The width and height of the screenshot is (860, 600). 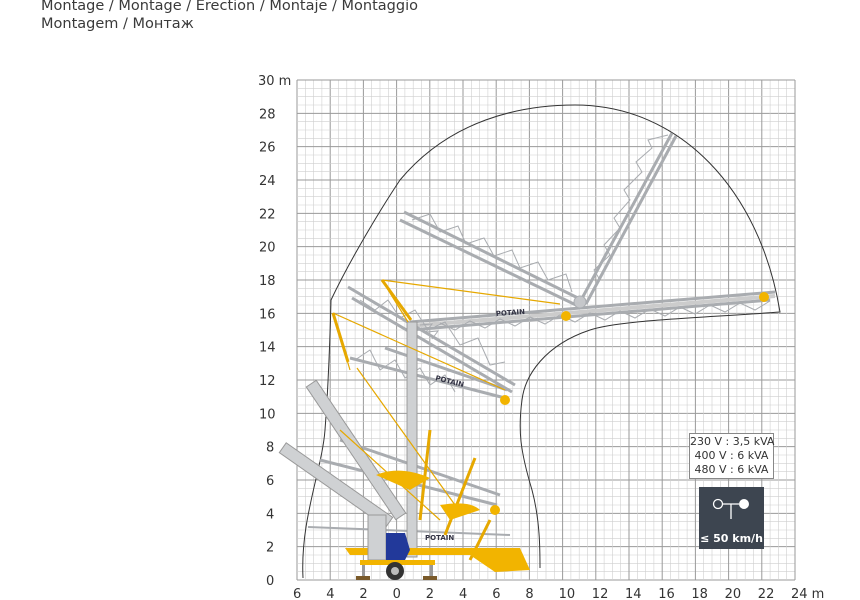 I want to click on x-tick-label: 8, so click(x=529, y=593).